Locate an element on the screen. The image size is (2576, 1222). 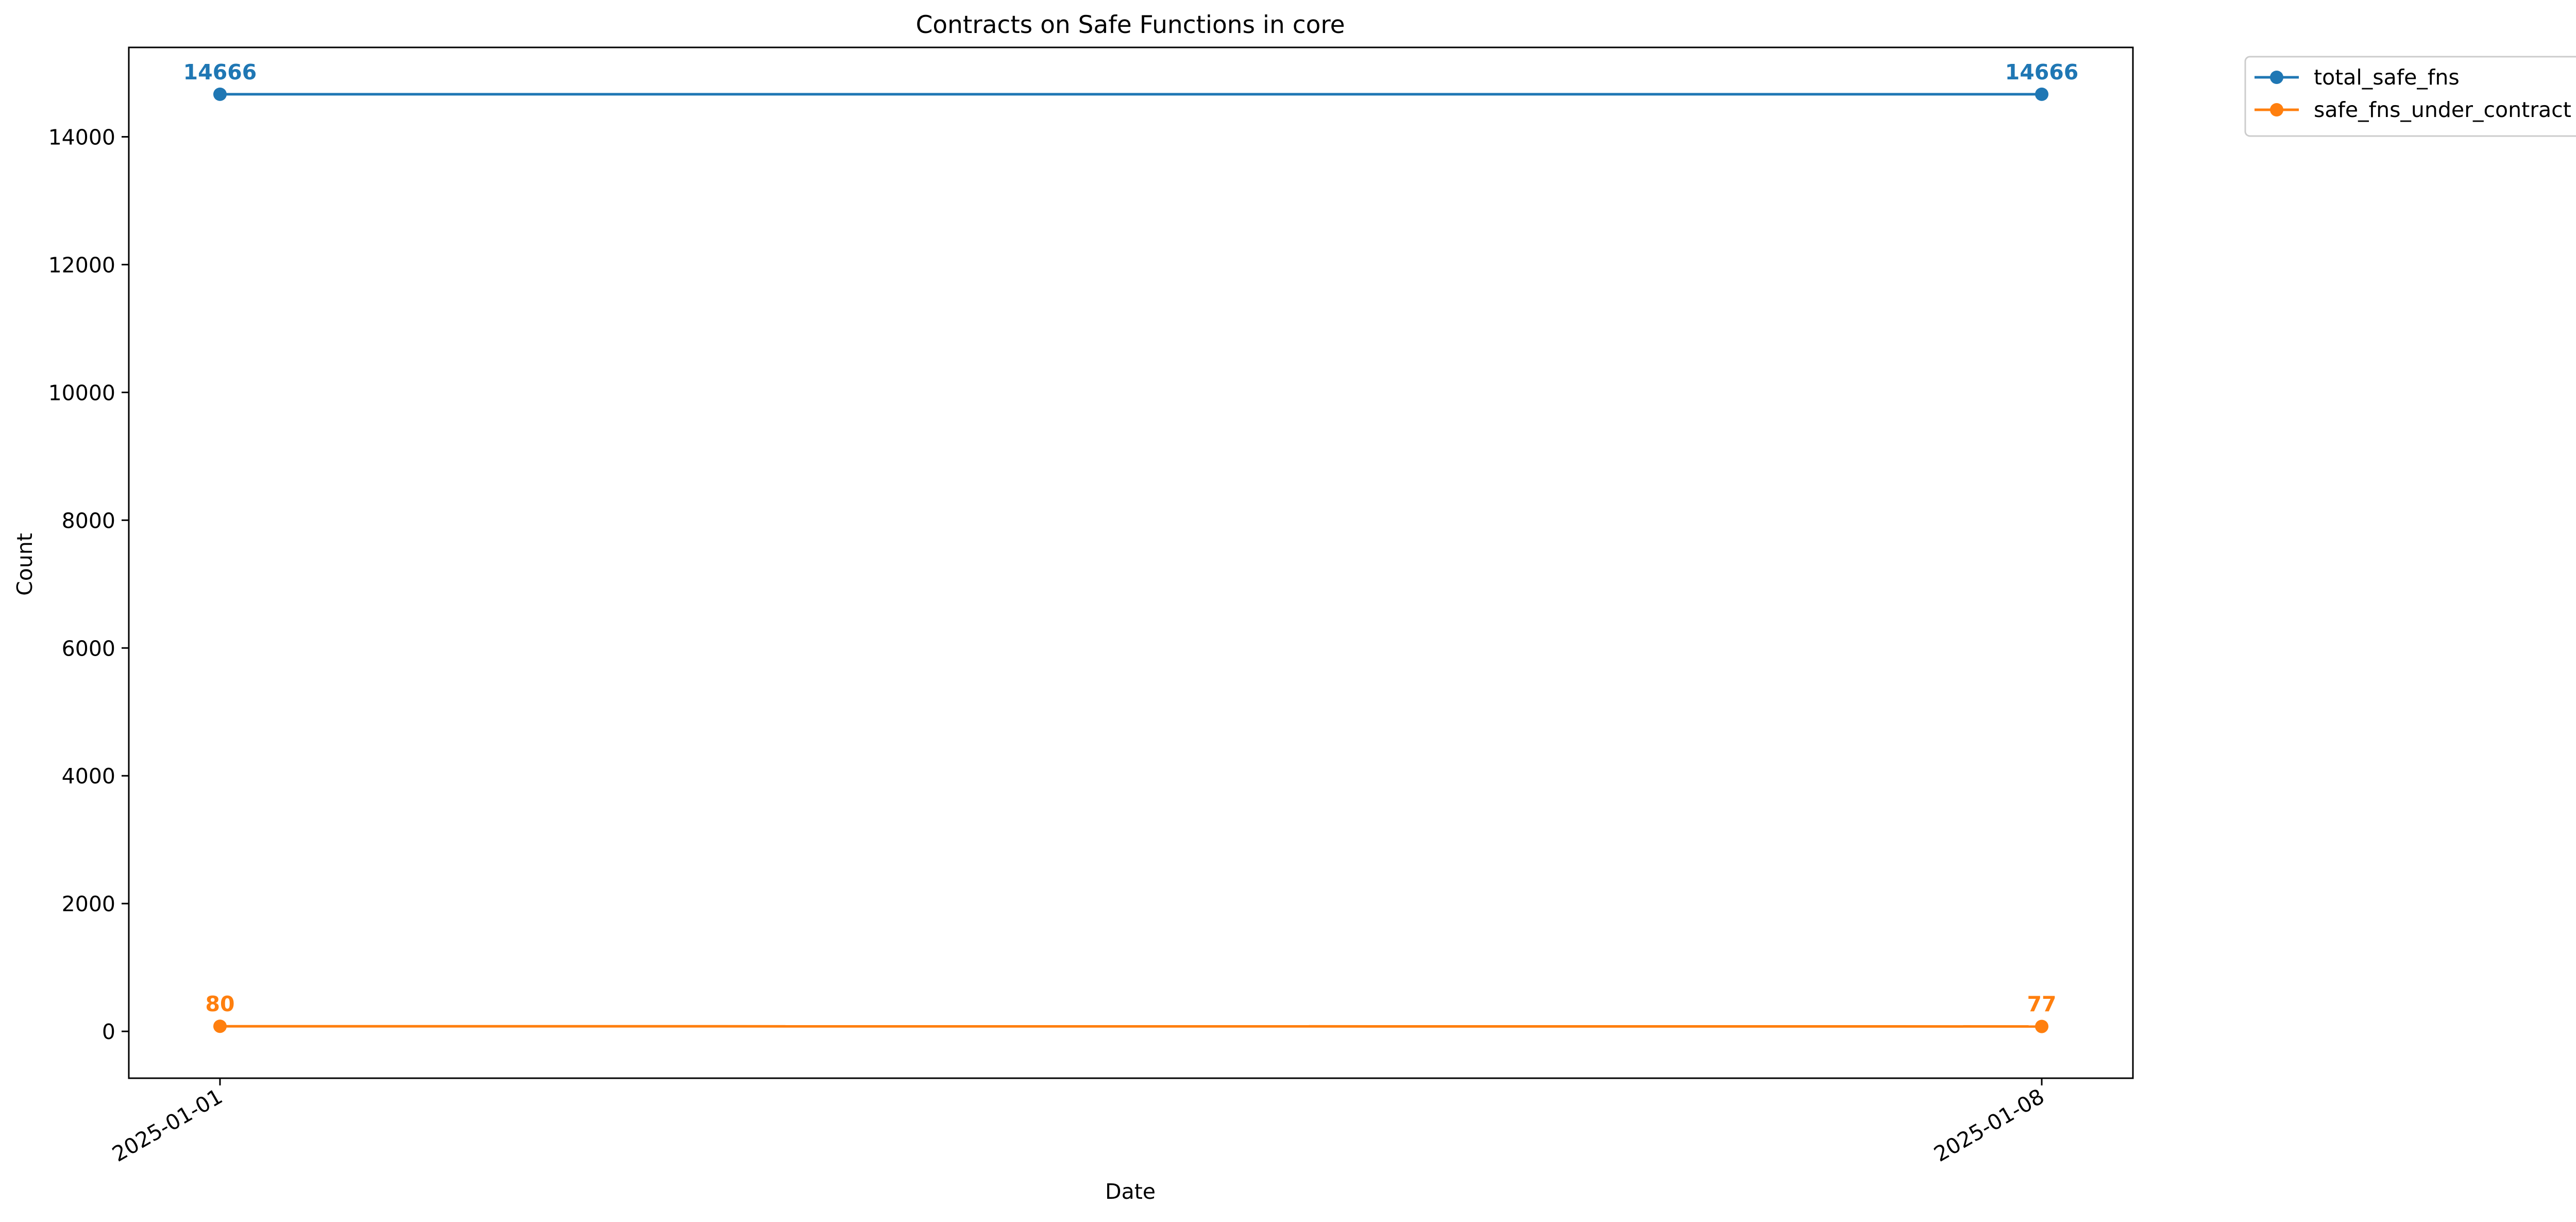
y-tick-label: 4000 is located at coordinates (88, 776).